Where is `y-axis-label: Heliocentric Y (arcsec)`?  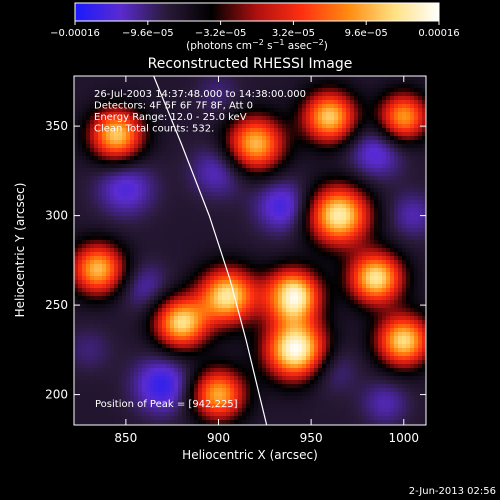 y-axis-label: Heliocentric Y (arcsec) is located at coordinates (20, 250).